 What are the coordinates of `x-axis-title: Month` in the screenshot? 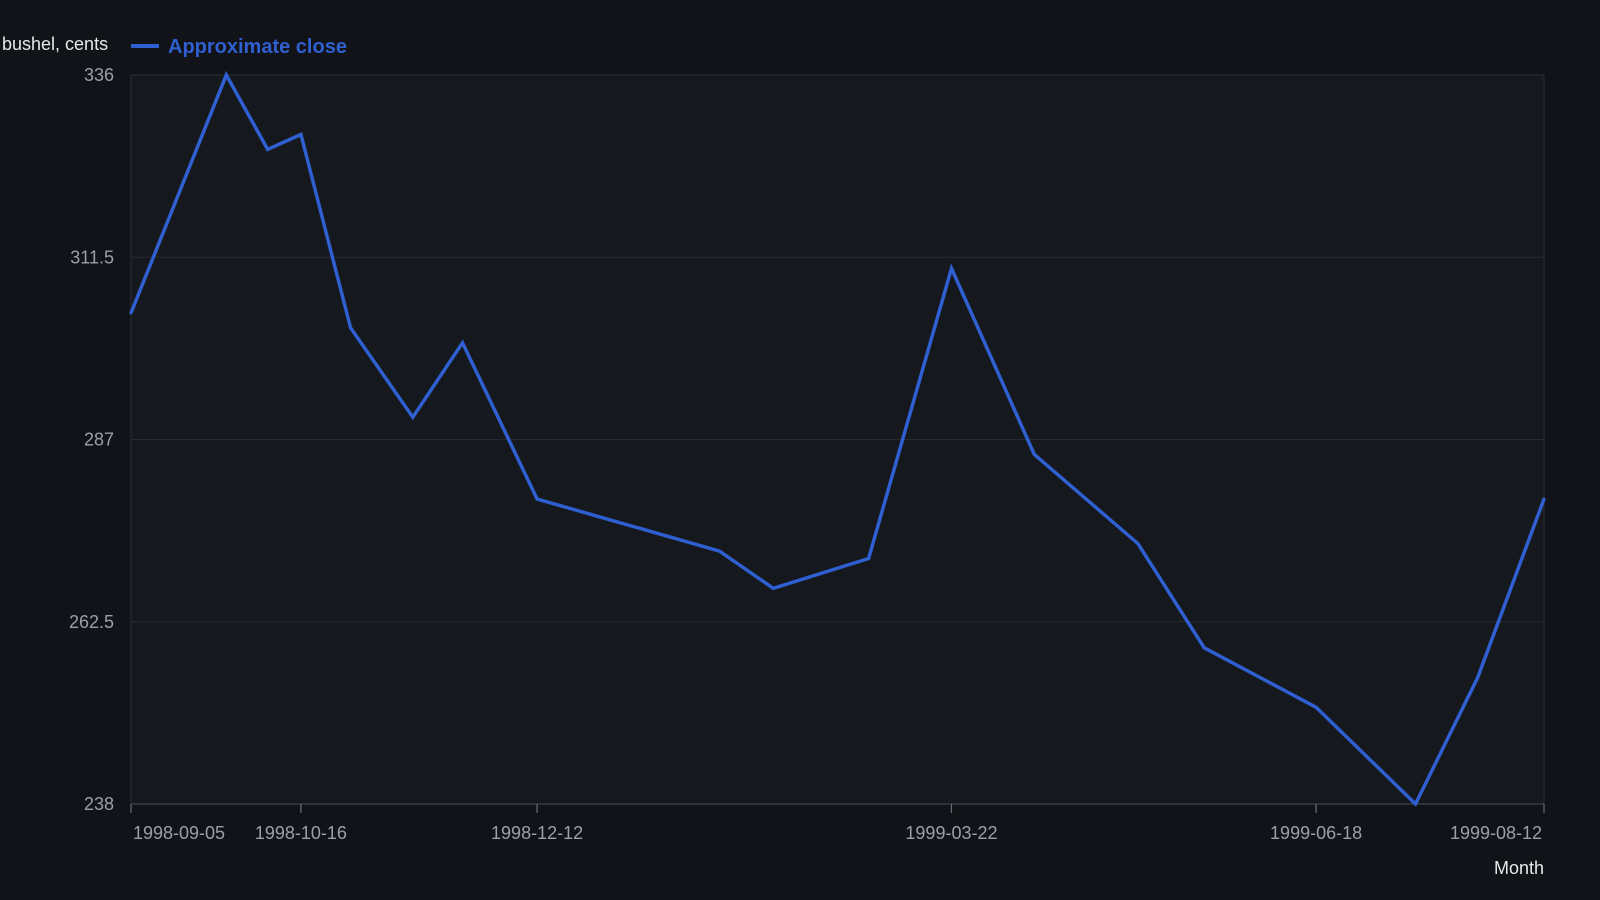 It's located at (1519, 868).